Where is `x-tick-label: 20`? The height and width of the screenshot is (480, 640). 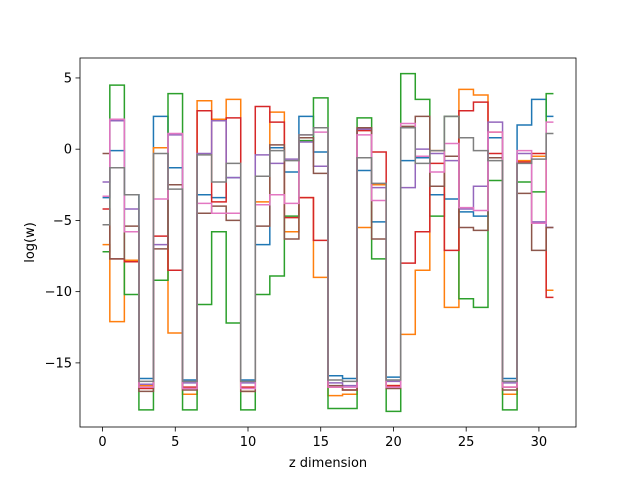 x-tick-label: 20 is located at coordinates (393, 442).